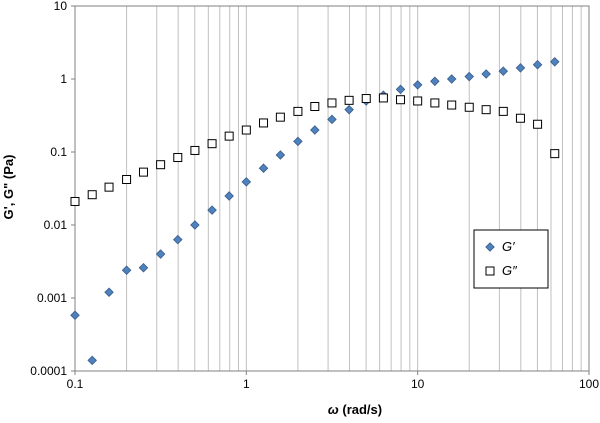 The image size is (600, 423). Describe the element at coordinates (63, 79) in the screenshot. I see `y-tick-label: 1` at that location.